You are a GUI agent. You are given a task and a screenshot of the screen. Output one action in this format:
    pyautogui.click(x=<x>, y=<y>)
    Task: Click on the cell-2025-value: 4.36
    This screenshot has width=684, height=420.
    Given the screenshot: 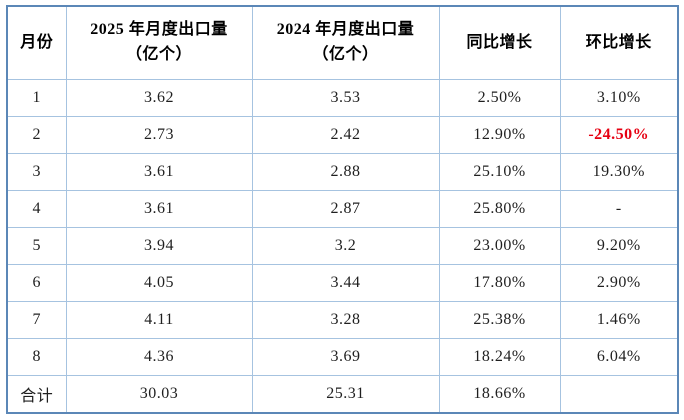 What is the action you would take?
    pyautogui.click(x=159, y=357)
    